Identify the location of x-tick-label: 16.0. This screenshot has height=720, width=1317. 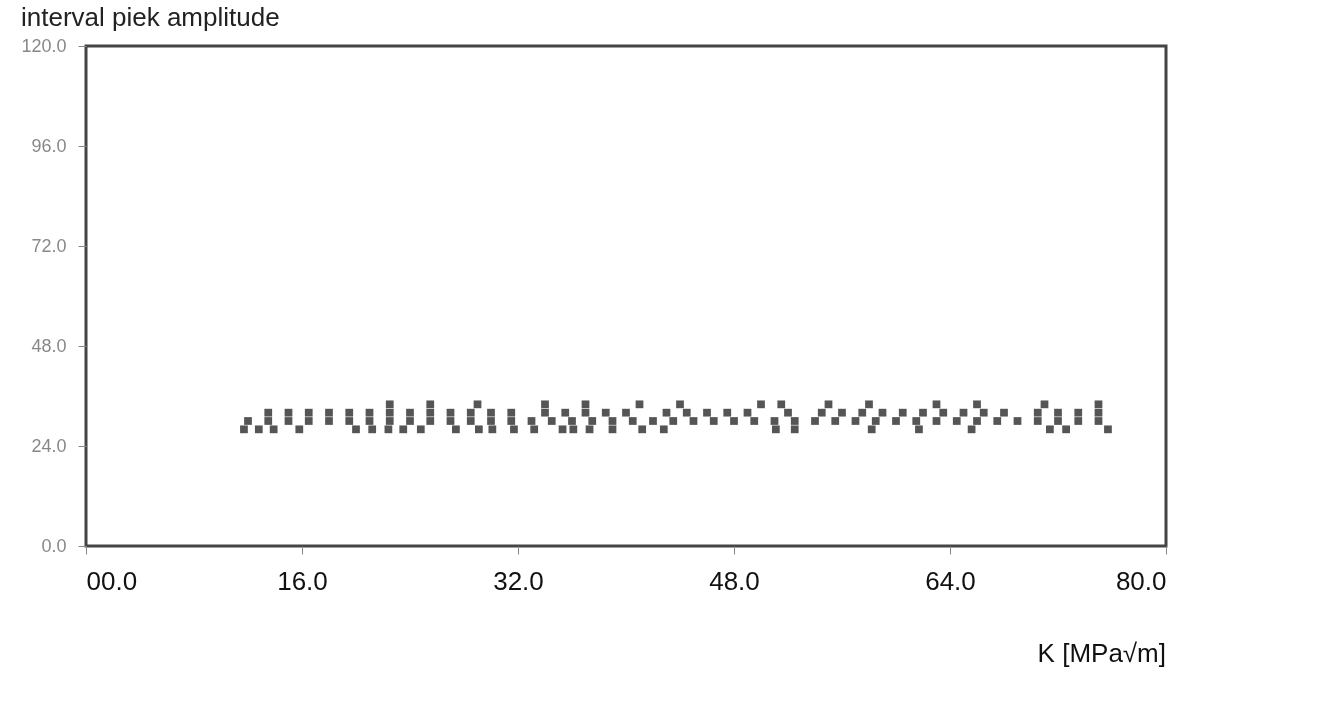
(302, 580).